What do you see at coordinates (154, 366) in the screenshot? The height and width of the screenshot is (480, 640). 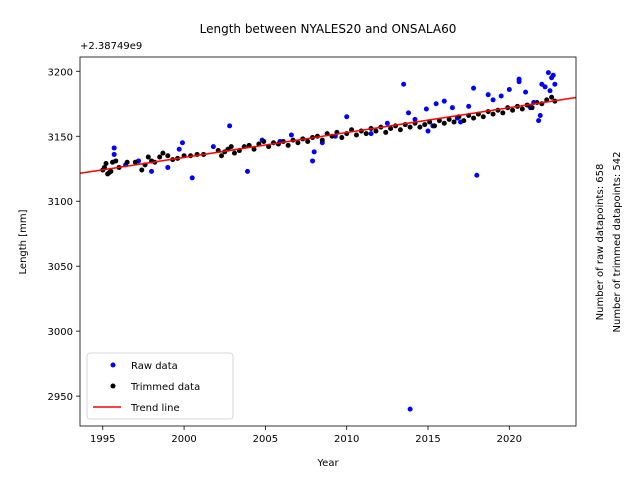 I see `legend-raw-label: Raw data` at bounding box center [154, 366].